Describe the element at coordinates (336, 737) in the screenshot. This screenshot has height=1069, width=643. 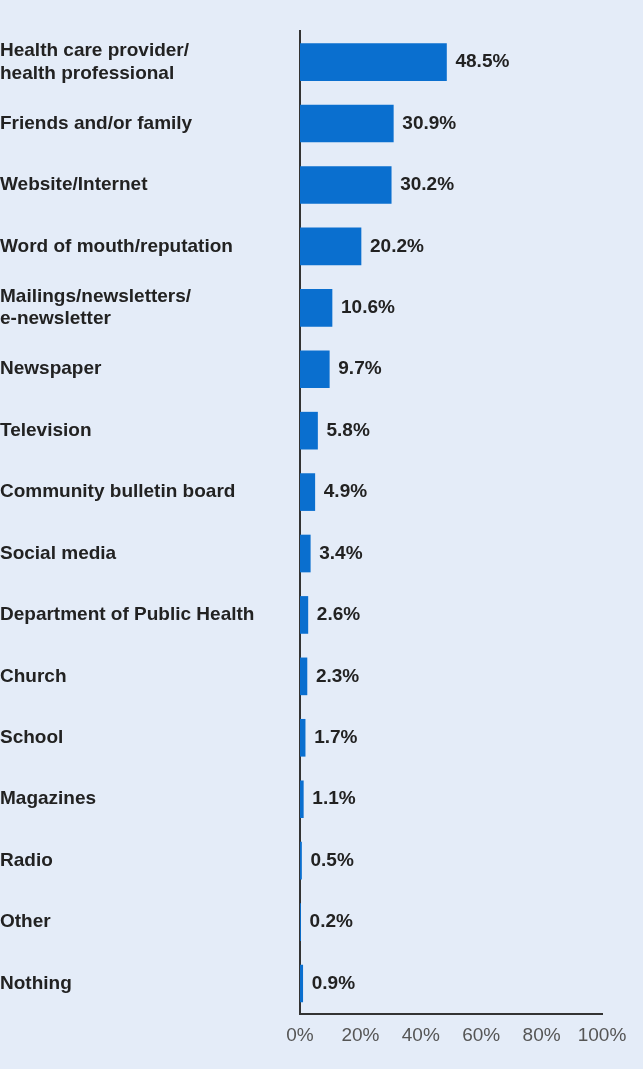
I see `data-label: 1.7%` at that location.